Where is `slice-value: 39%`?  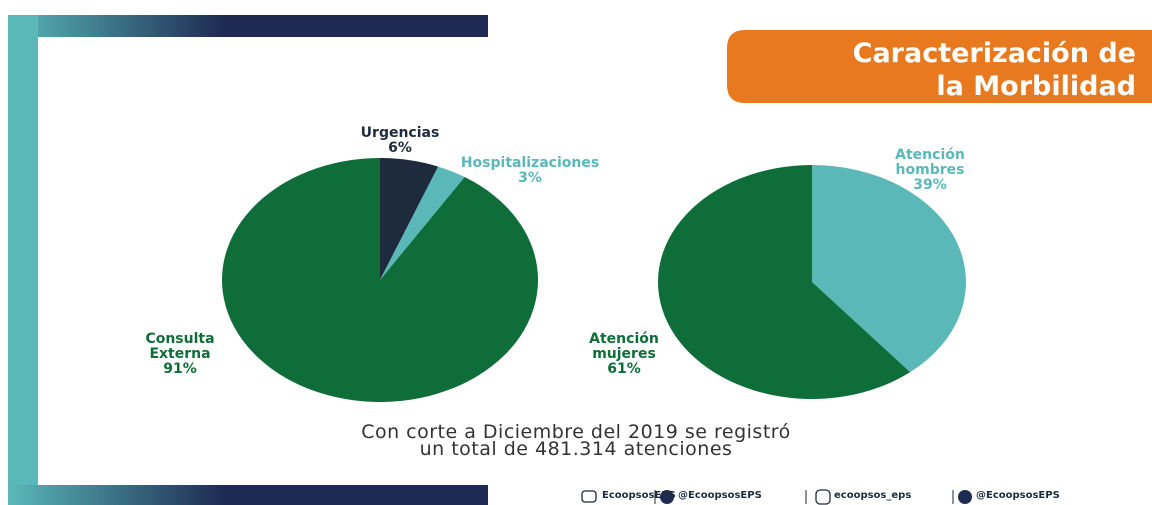 slice-value: 39% is located at coordinates (930, 185).